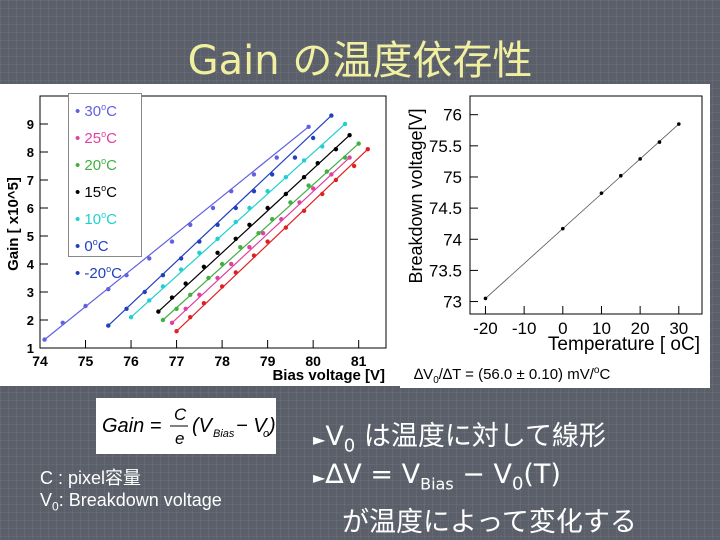  I want to click on x-tick-label: 75, so click(86, 361).